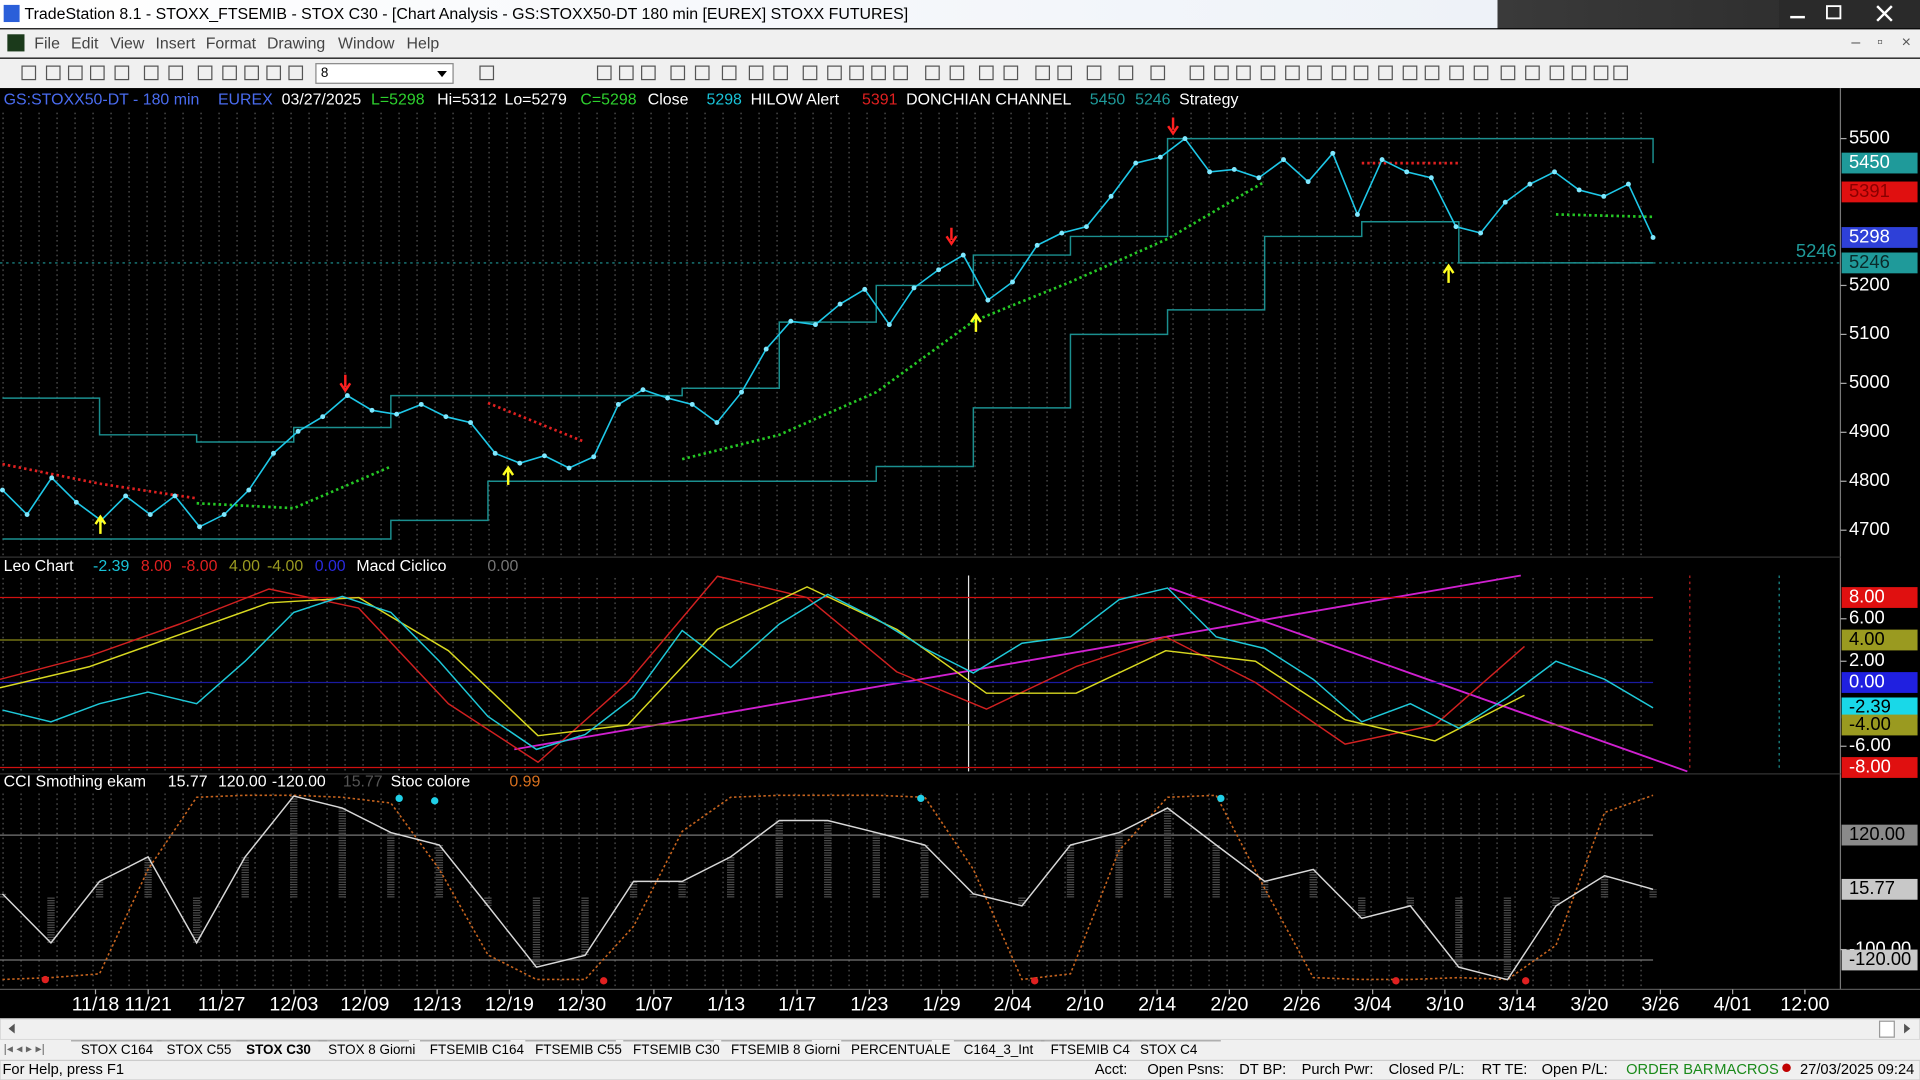  Describe the element at coordinates (604, 981) in the screenshot. I see `stoc-dot` at that location.